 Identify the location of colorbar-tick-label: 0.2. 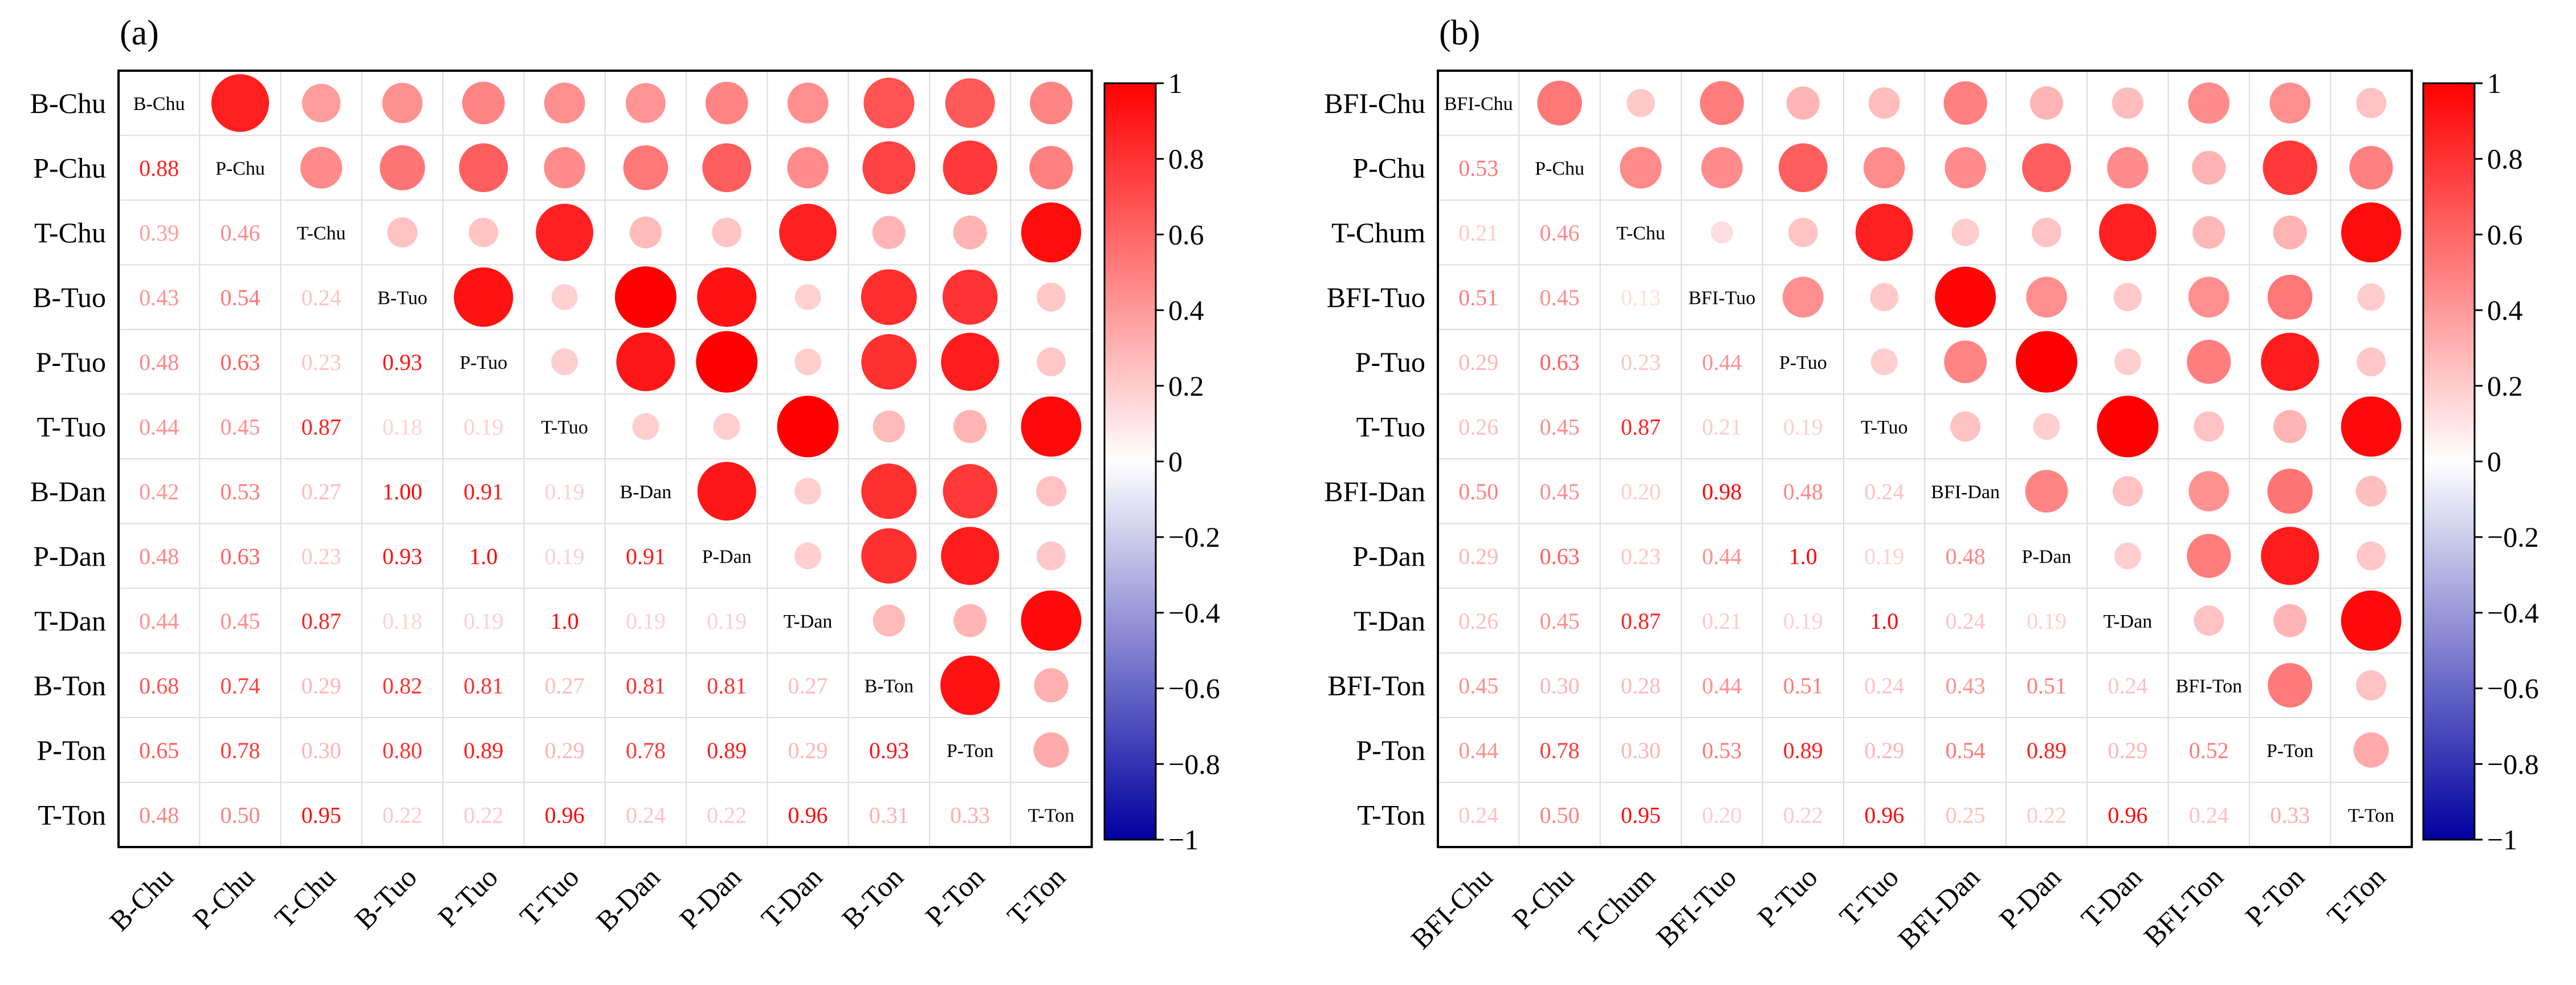
(1186, 386).